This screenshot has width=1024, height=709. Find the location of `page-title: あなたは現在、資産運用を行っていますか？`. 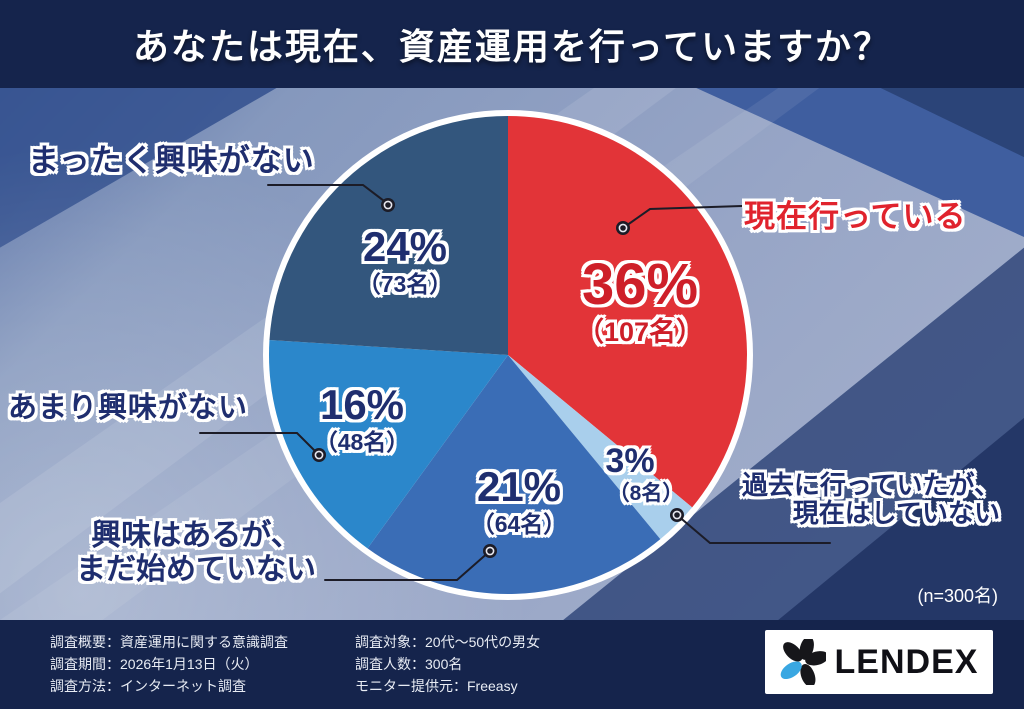

page-title: あなたは現在、資産運用を行っていますか？ is located at coordinates (512, 46).